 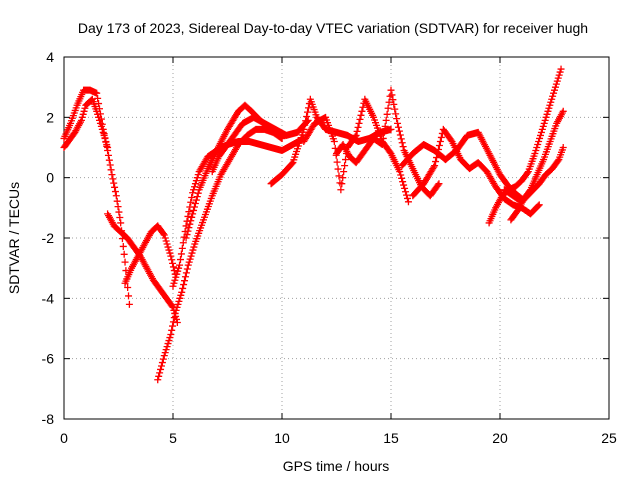 What do you see at coordinates (14, 238) in the screenshot?
I see `y-axis-label: SDTVAR / TECUs` at bounding box center [14, 238].